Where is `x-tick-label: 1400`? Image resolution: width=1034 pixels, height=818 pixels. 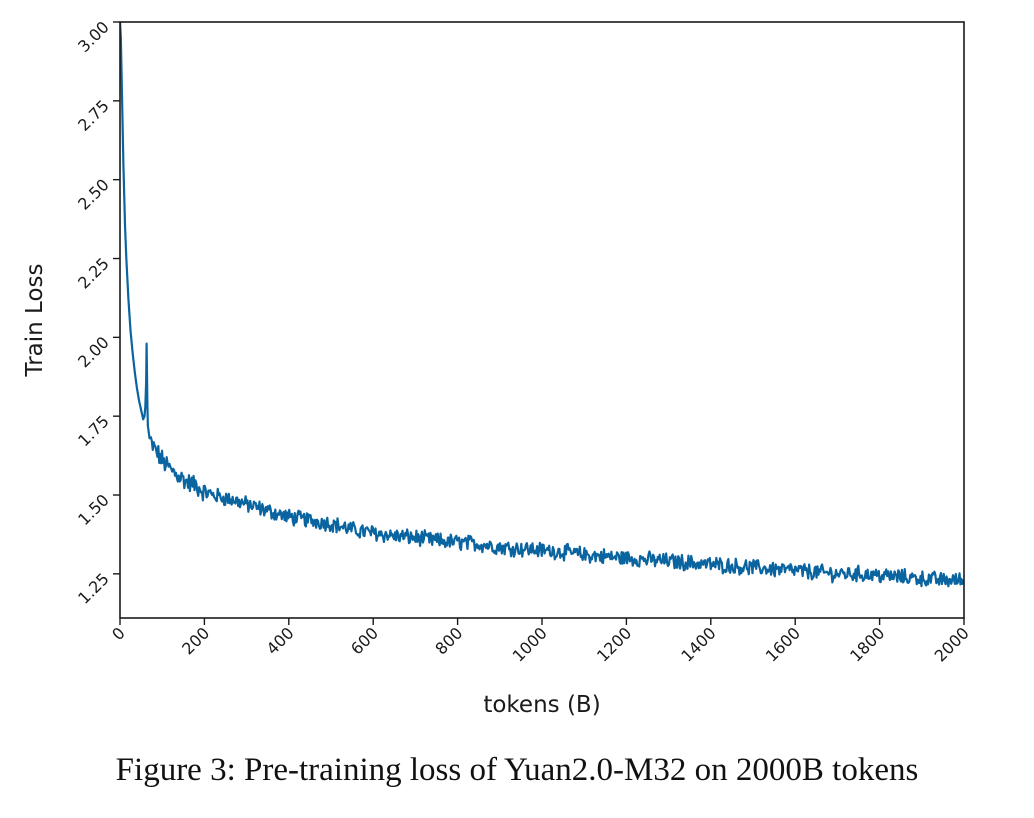 x-tick-label: 1400 is located at coordinates (698, 644).